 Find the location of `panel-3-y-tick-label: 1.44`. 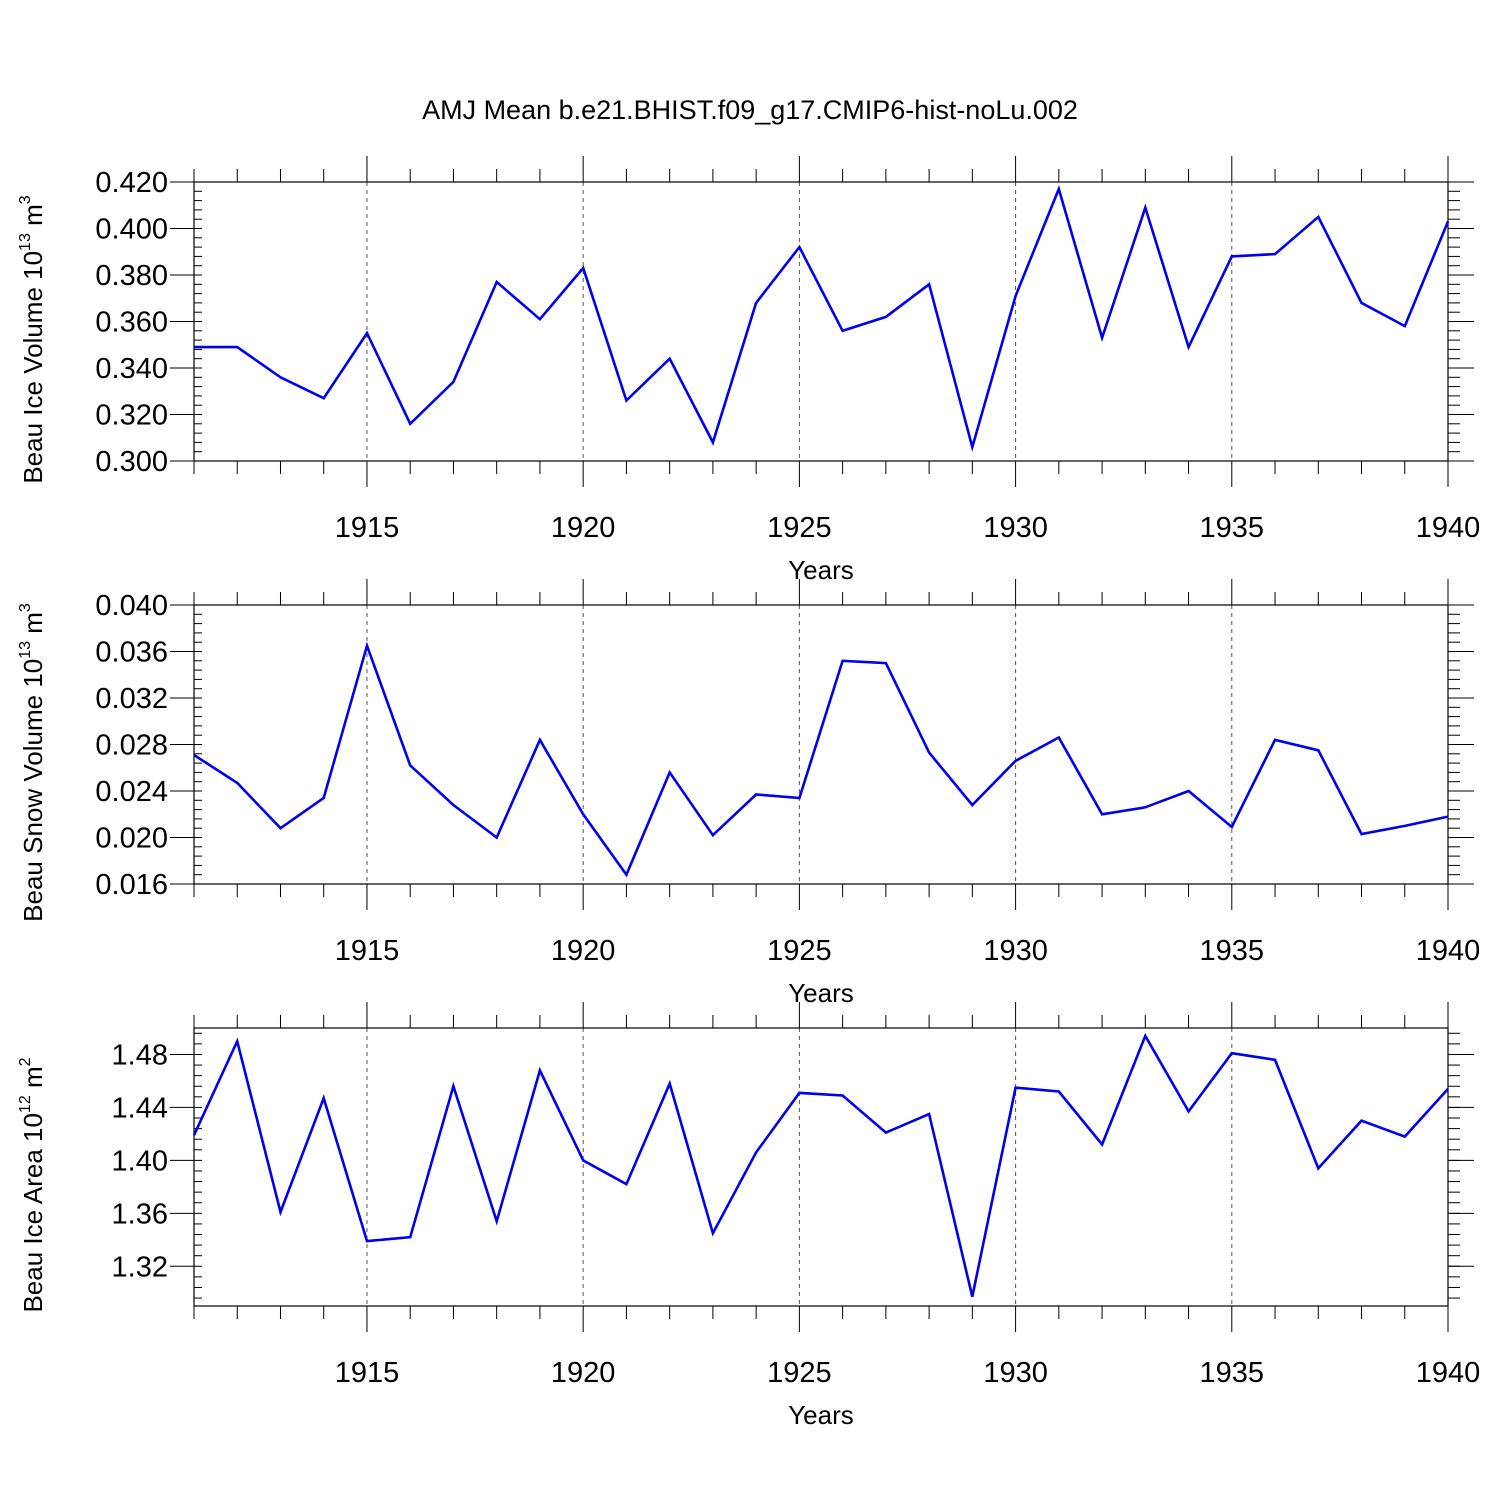

panel-3-y-tick-label: 1.44 is located at coordinates (140, 1108).